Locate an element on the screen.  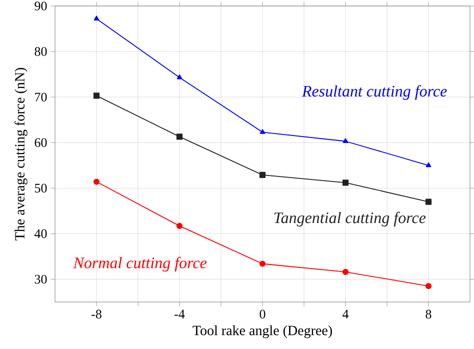
y-tick-label: 30 is located at coordinates (40, 279).